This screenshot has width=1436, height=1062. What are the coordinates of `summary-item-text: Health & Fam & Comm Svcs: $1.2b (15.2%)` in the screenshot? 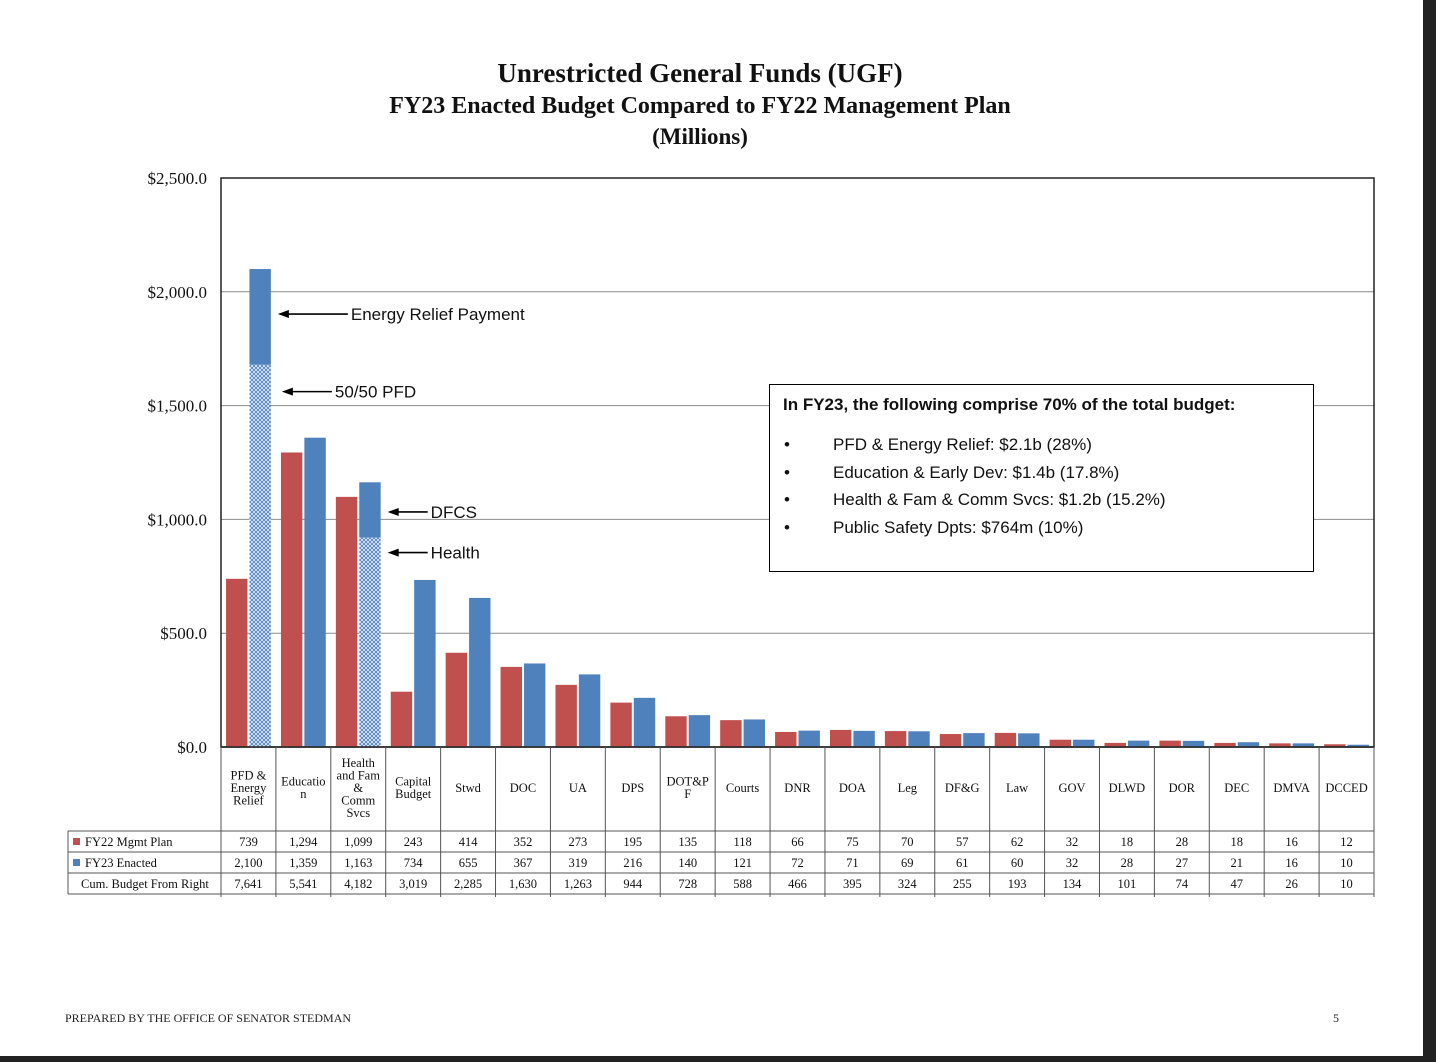 It's located at (999, 499).